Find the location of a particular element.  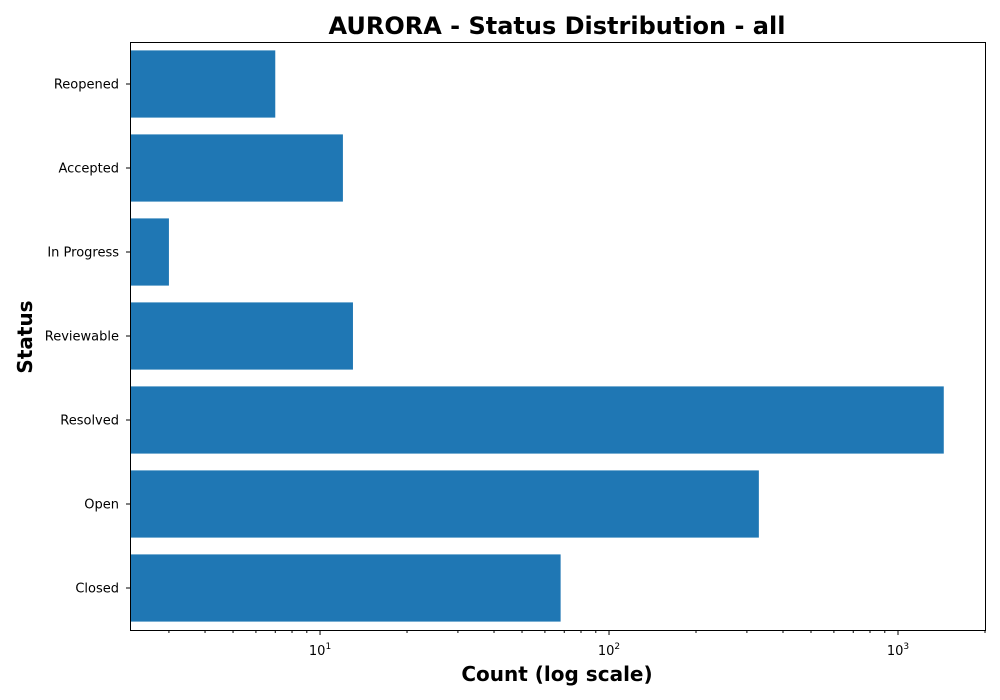

y-axis-label: Status is located at coordinates (25, 336).